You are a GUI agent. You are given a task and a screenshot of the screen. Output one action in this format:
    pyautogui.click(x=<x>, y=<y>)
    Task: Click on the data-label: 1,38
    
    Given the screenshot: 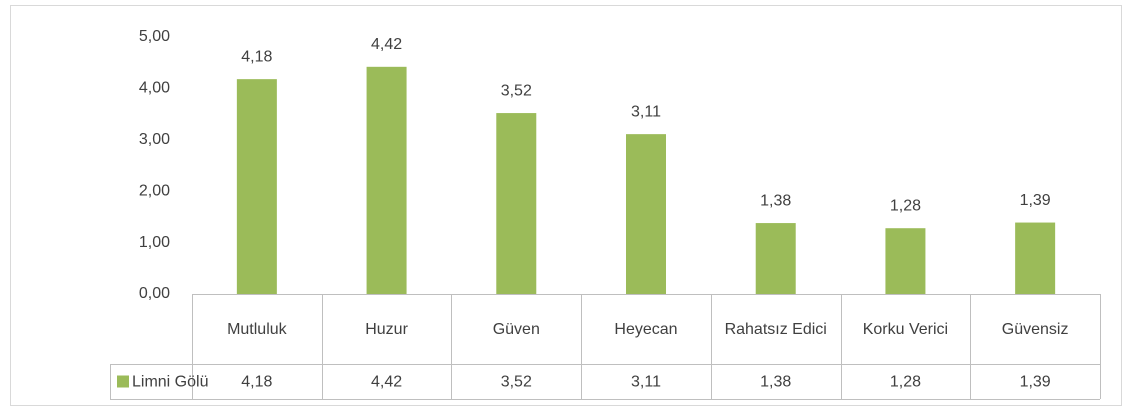 What is the action you would take?
    pyautogui.click(x=775, y=200)
    